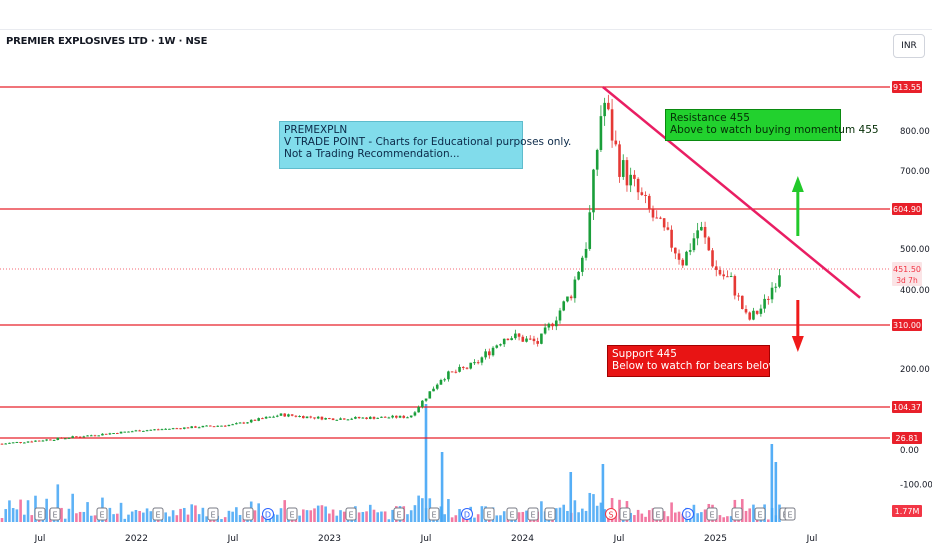  What do you see at coordinates (907, 511) in the screenshot?
I see `volume-badge` at bounding box center [907, 511].